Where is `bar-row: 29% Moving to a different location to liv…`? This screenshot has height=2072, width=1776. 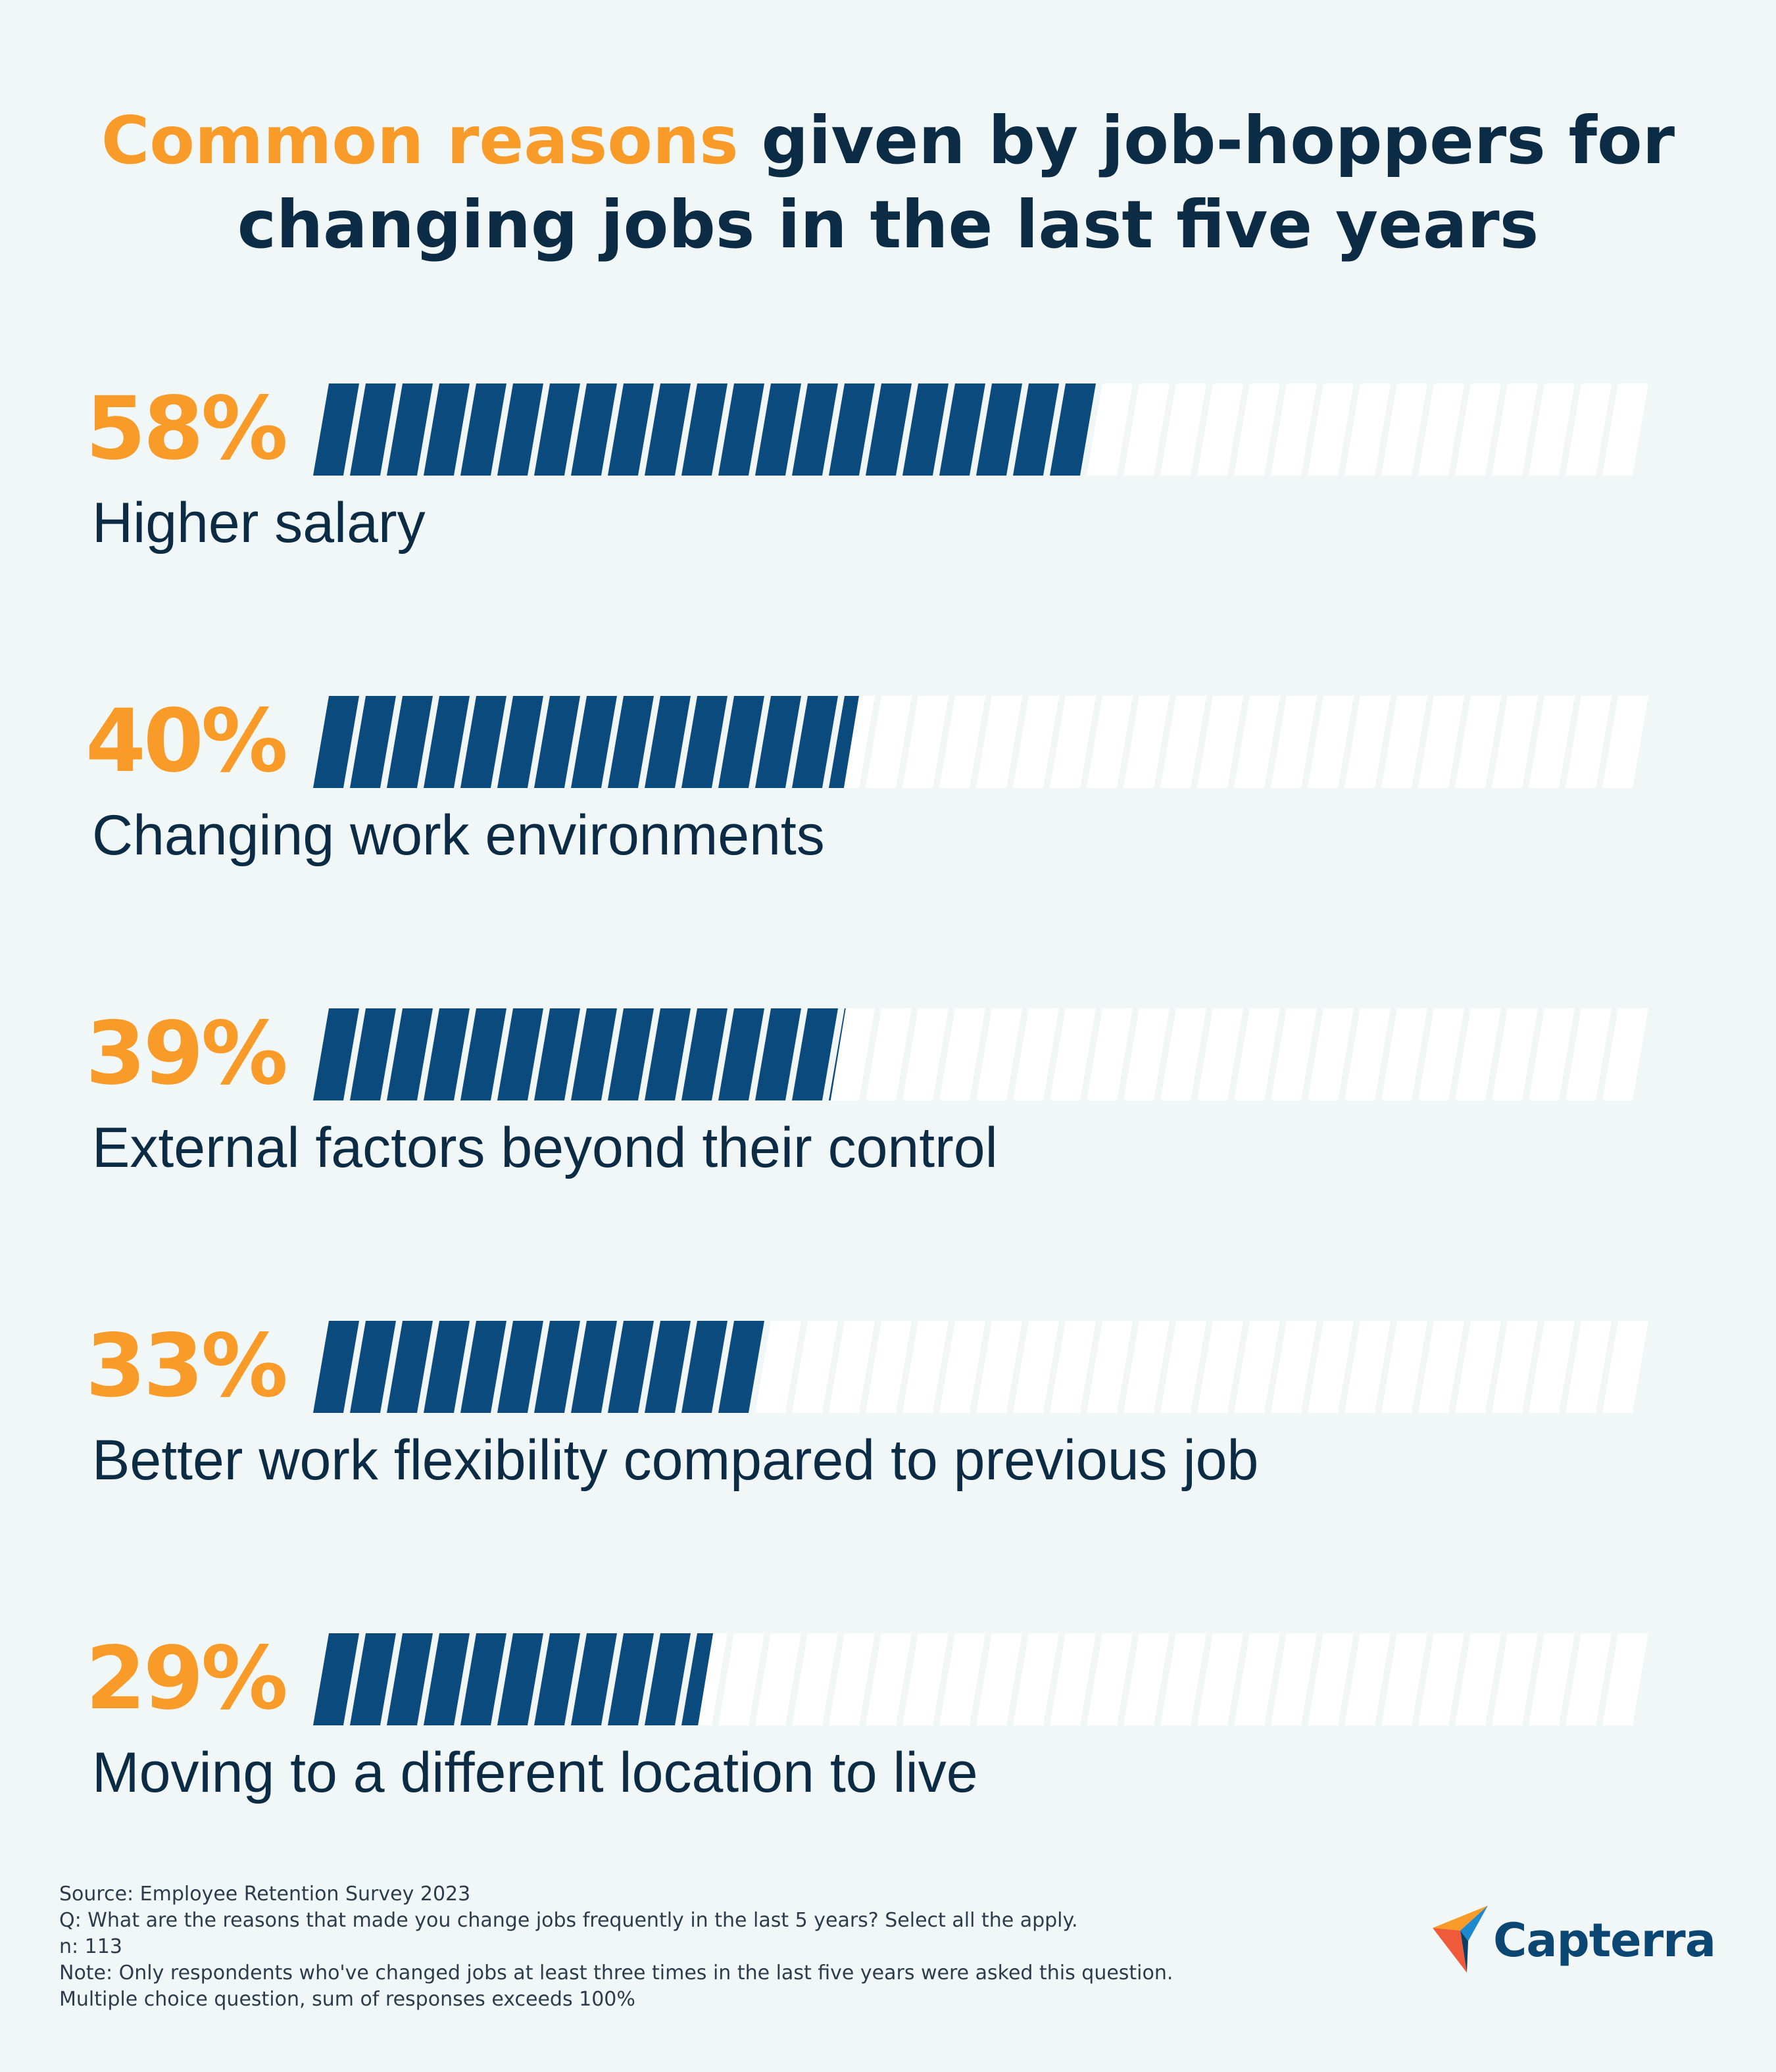 bar-row: 29% Moving to a different location to liv… is located at coordinates (888, 1739).